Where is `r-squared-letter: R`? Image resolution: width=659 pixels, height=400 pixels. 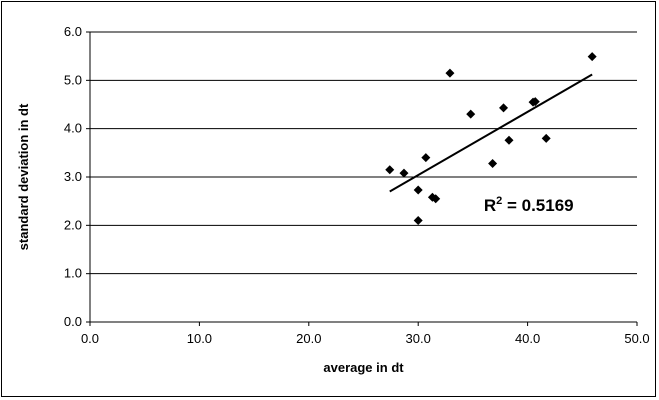
r-squared-letter: R is located at coordinates (490, 205).